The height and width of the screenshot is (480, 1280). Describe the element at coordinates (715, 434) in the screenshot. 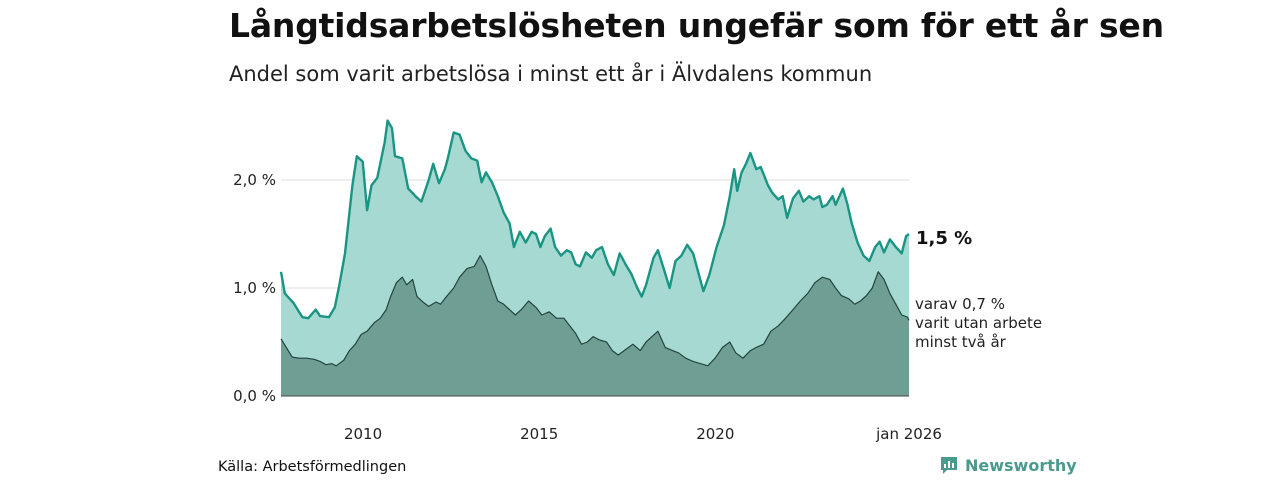

I see `x-tick-label: 2020` at that location.